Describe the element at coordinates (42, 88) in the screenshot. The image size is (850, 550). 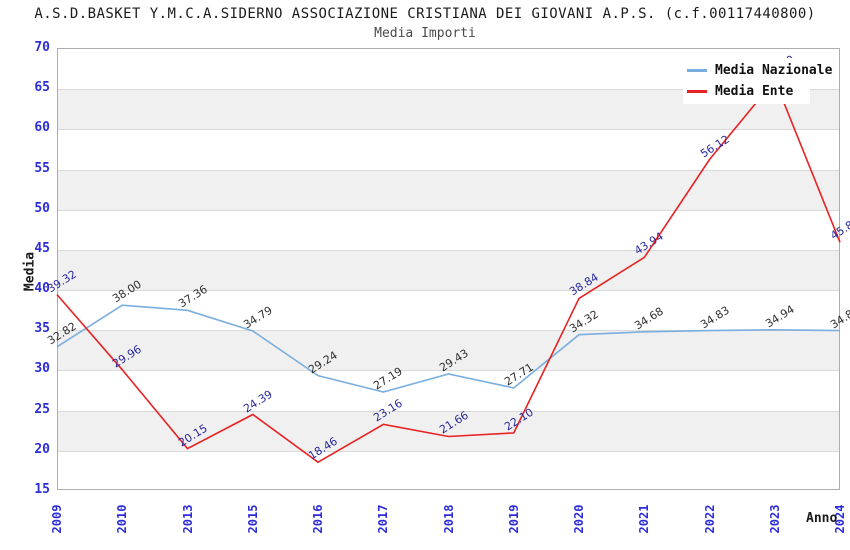
I see `y-tick-label: 65` at that location.